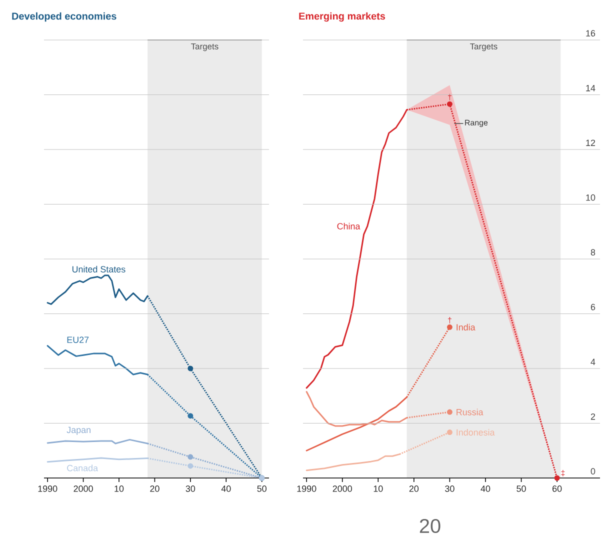 The image size is (607, 540). I want to click on series-label: China, so click(348, 226).